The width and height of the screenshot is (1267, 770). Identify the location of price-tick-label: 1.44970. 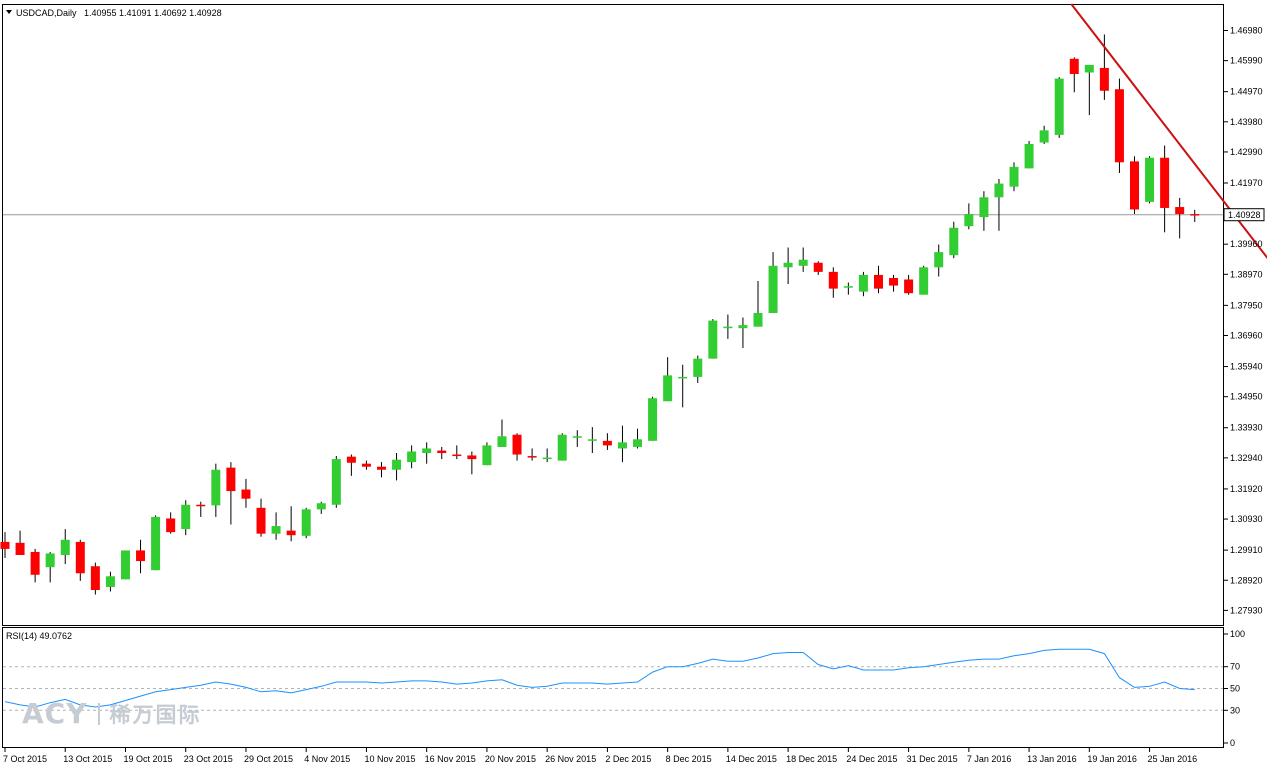
(1246, 92).